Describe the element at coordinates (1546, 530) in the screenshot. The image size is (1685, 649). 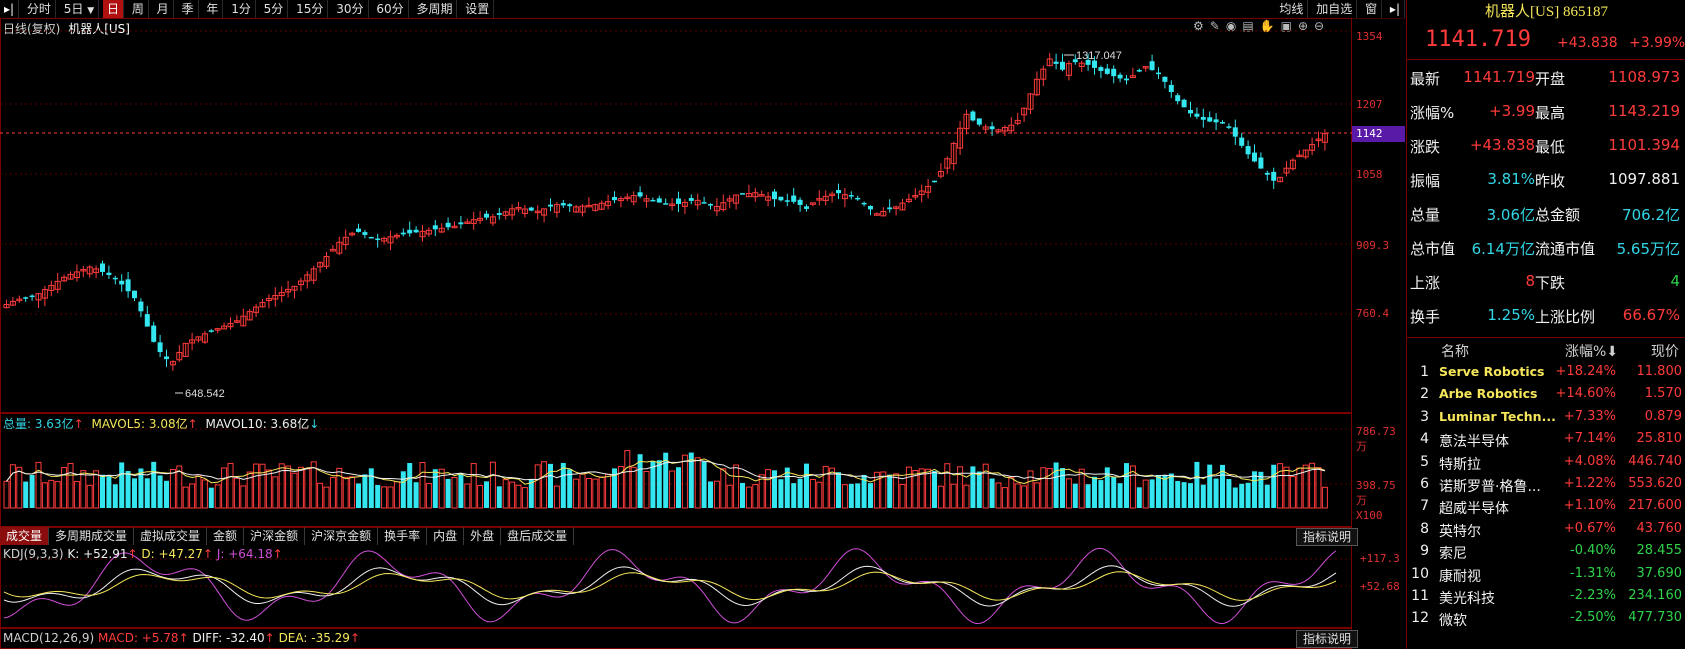
I see `list-item: 8 英特尔 +0.67% 43.760` at that location.